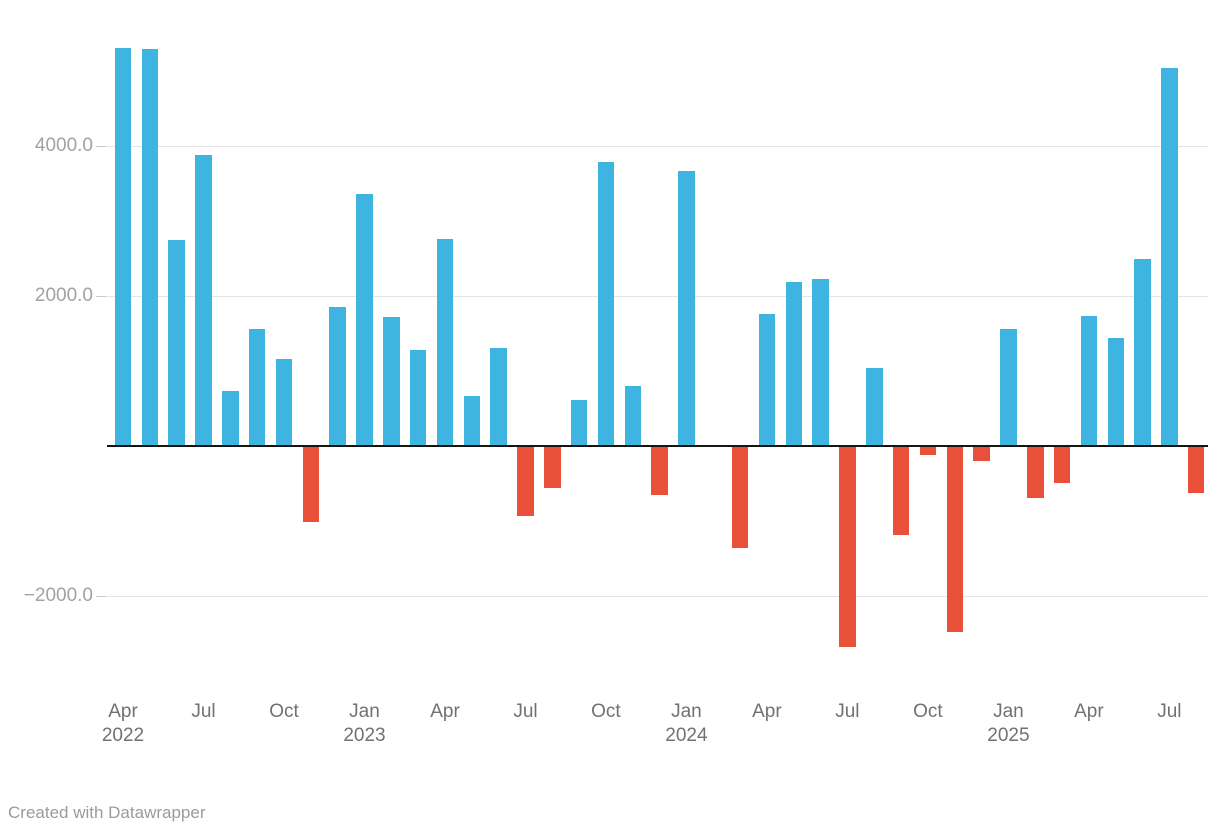 The height and width of the screenshot is (838, 1220). Describe the element at coordinates (928, 450) in the screenshot. I see `bar-oct-2024` at that location.